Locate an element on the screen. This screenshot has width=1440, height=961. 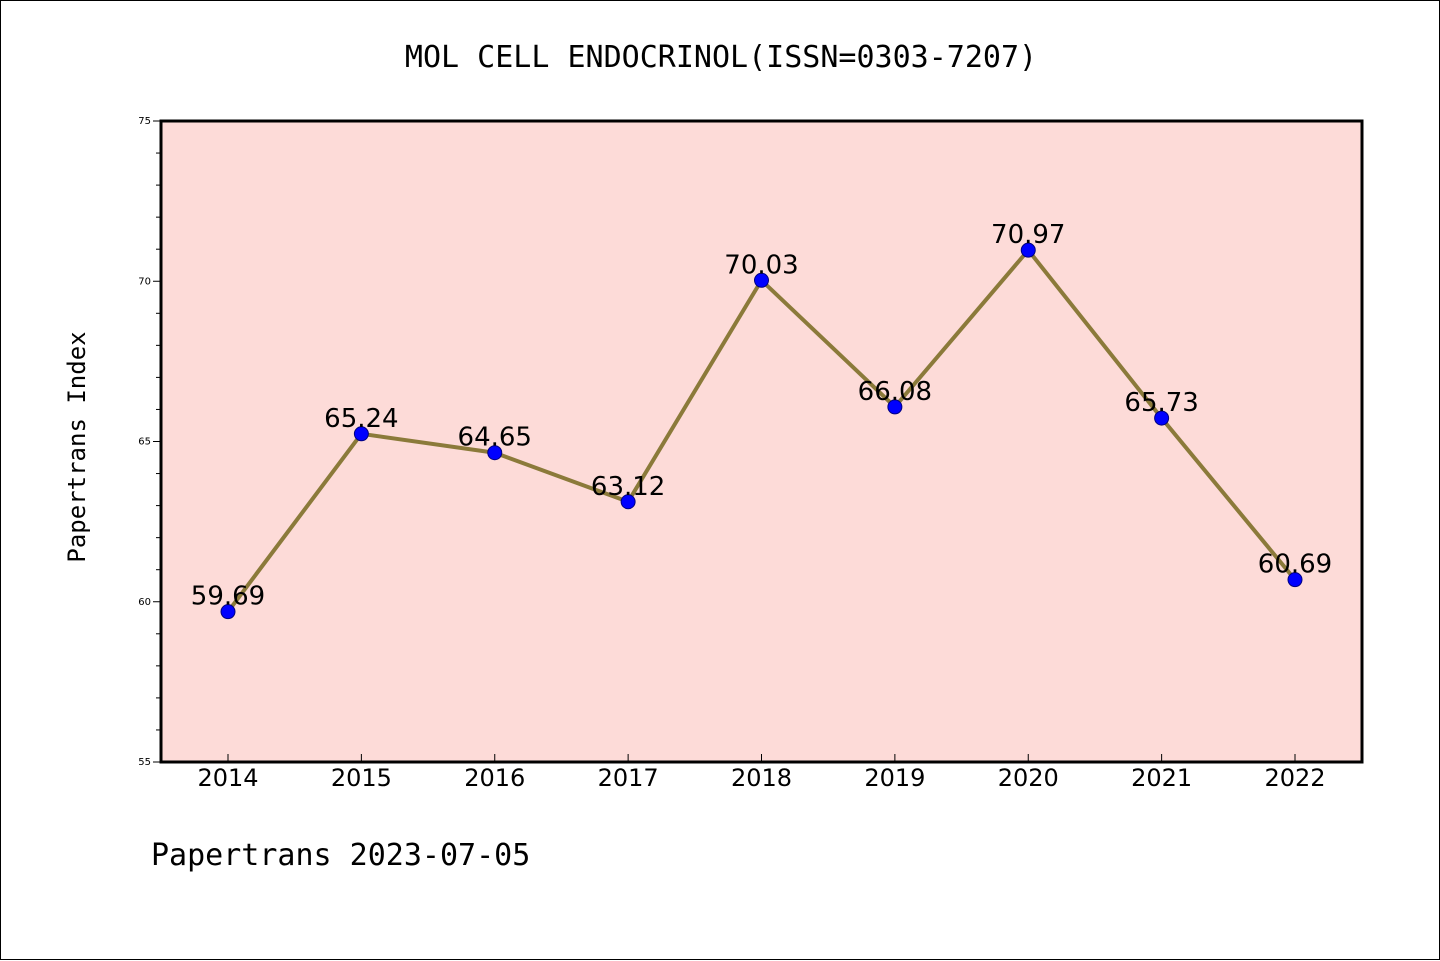
data-label: 65.73 is located at coordinates (1161, 403).